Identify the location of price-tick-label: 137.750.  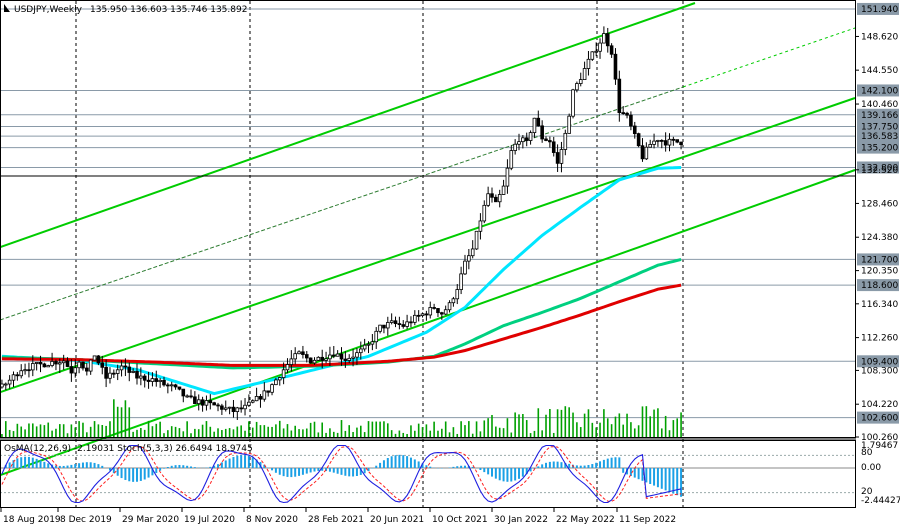
(879, 127).